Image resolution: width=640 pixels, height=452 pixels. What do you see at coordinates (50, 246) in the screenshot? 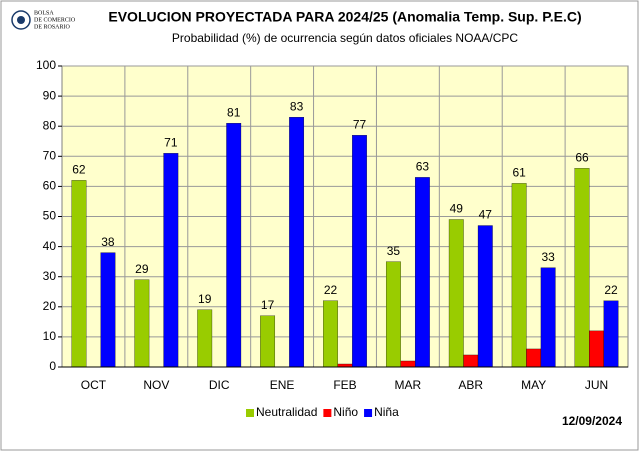
I see `y-tick-label: 40` at bounding box center [50, 246].